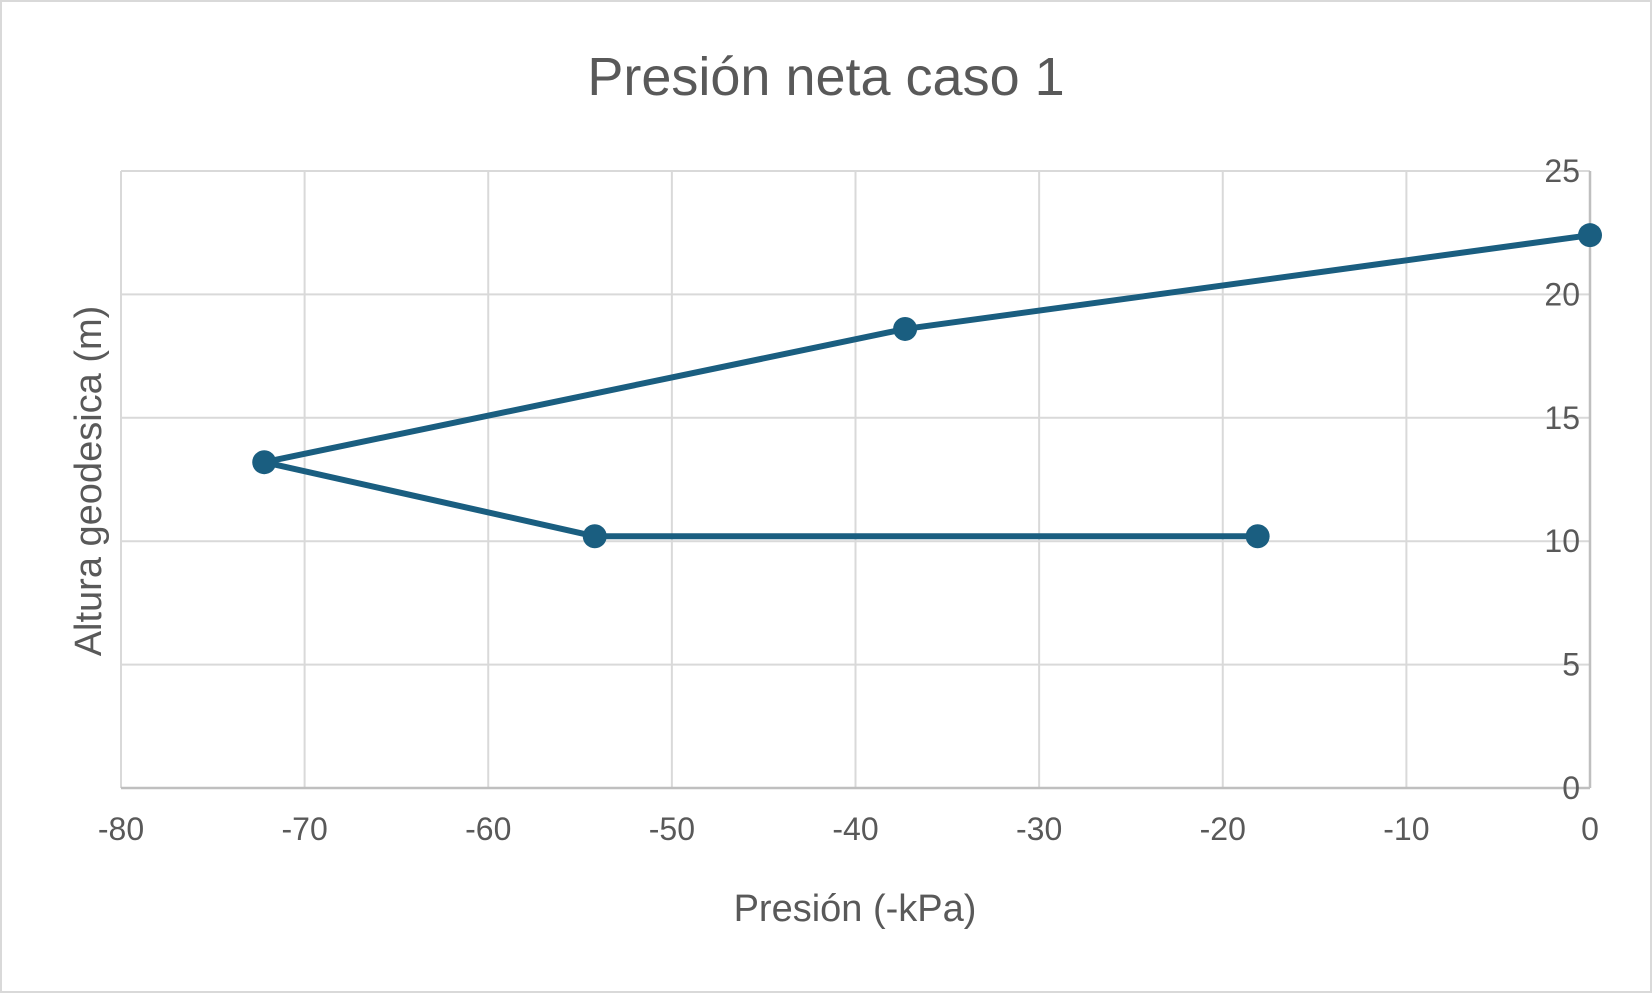 Image resolution: width=1652 pixels, height=993 pixels. What do you see at coordinates (89, 481) in the screenshot?
I see `y-axis-label: Altura geodesica (m)` at bounding box center [89, 481].